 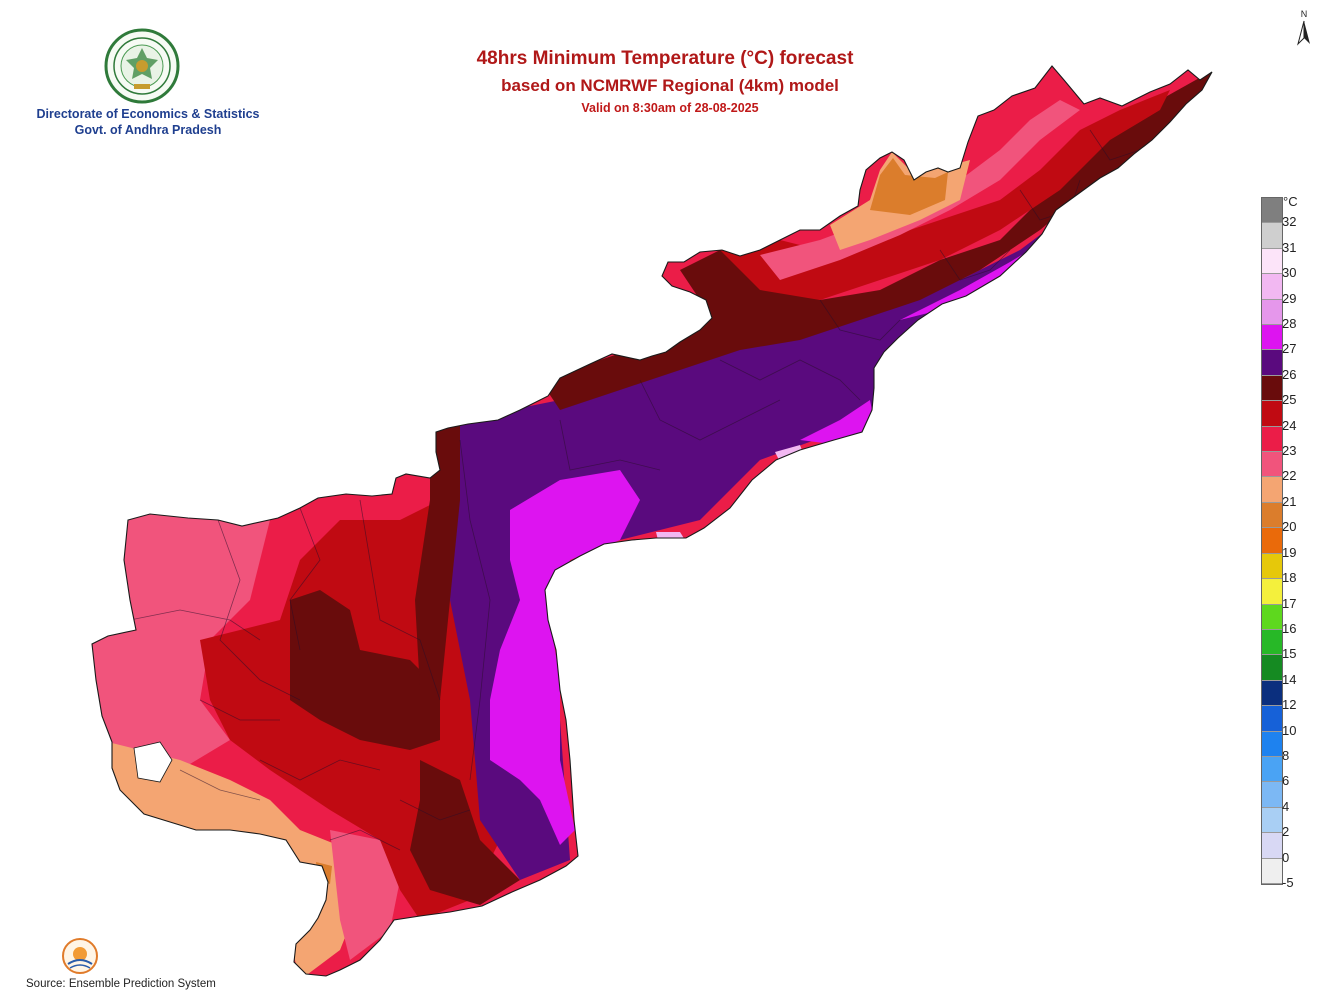 What do you see at coordinates (1289, 501) in the screenshot?
I see `legend-tick-label: 21` at bounding box center [1289, 501].